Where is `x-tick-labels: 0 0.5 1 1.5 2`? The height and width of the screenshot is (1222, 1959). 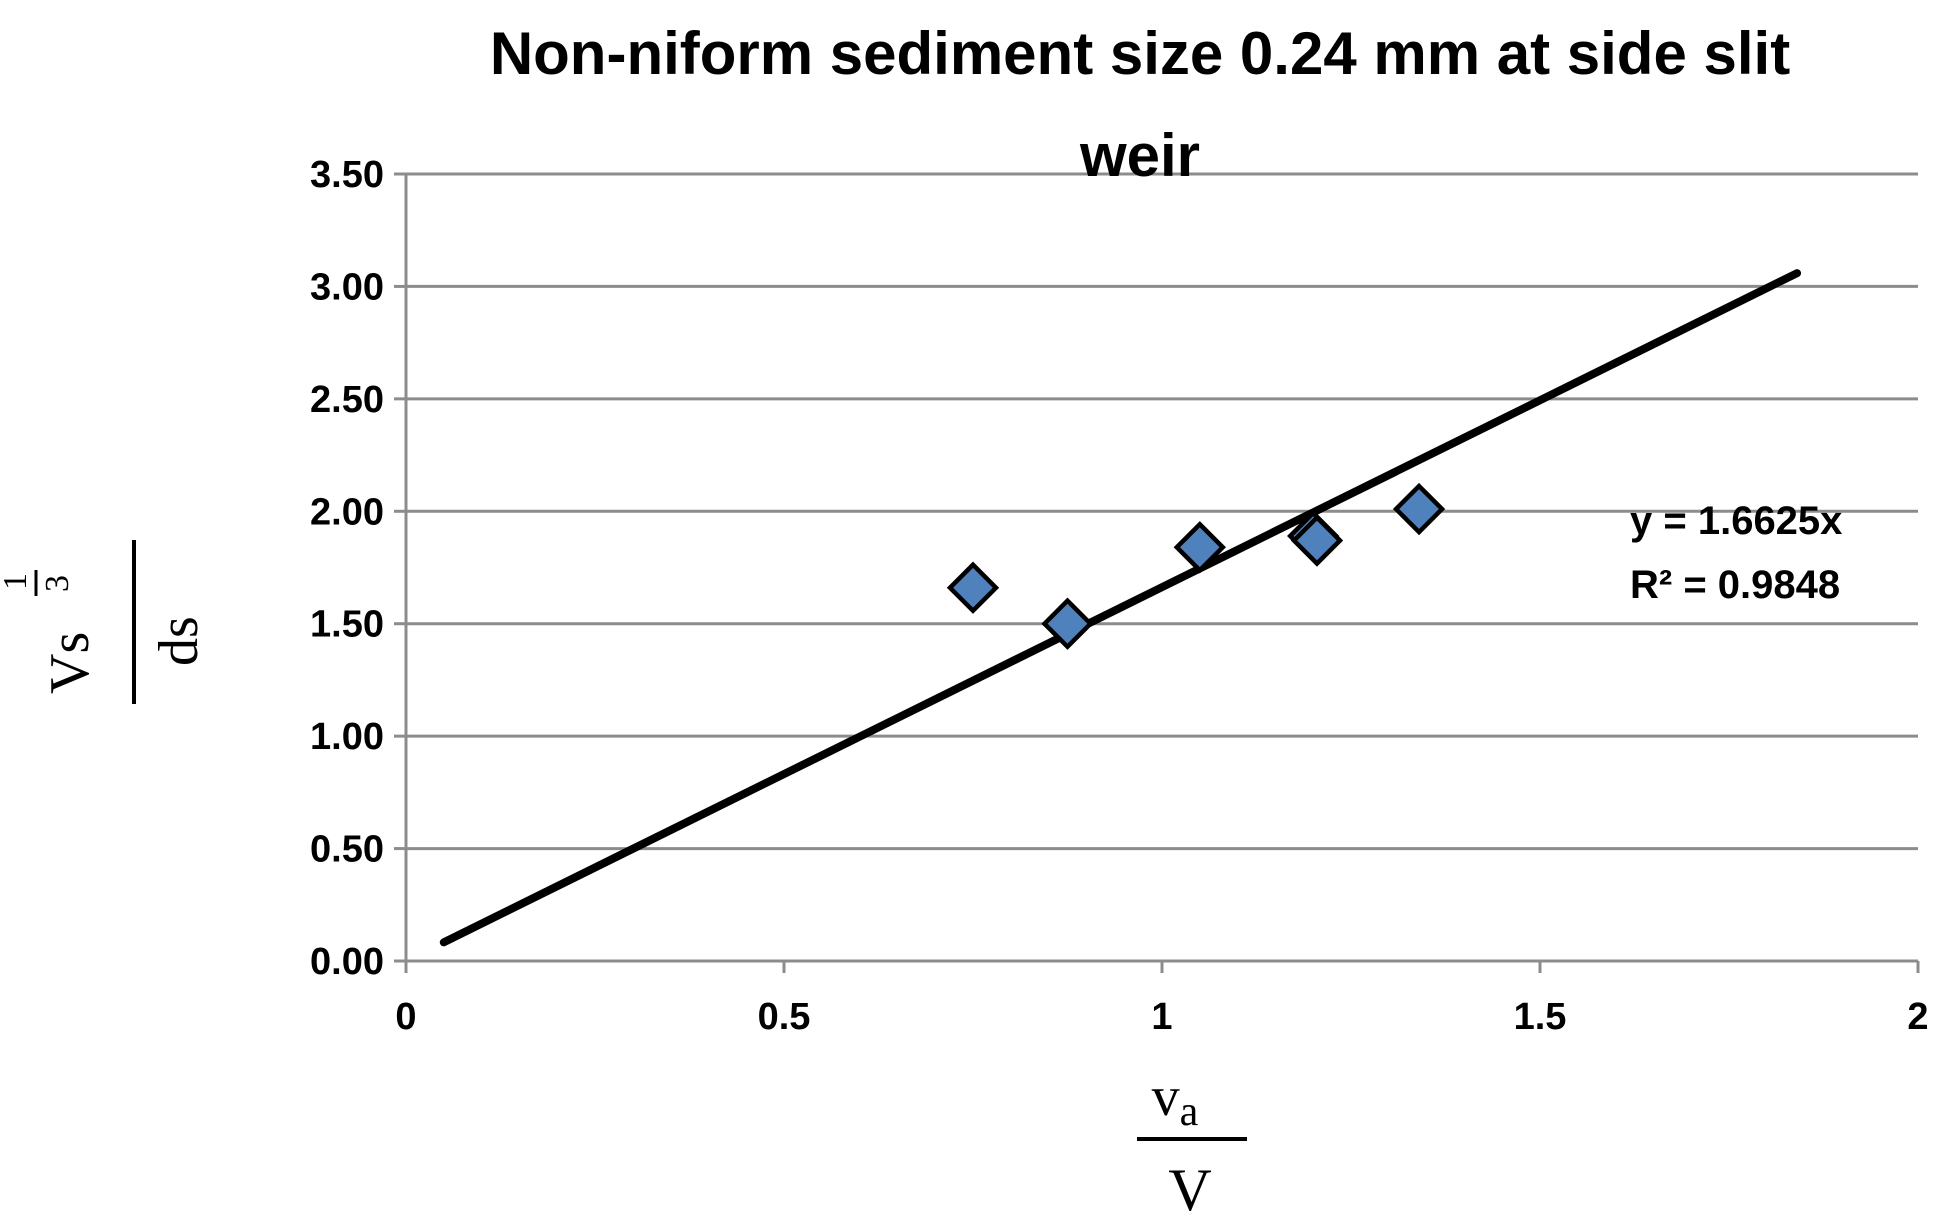 x-tick-labels: 0 0.5 1 1.5 2 is located at coordinates (1161, 1017).